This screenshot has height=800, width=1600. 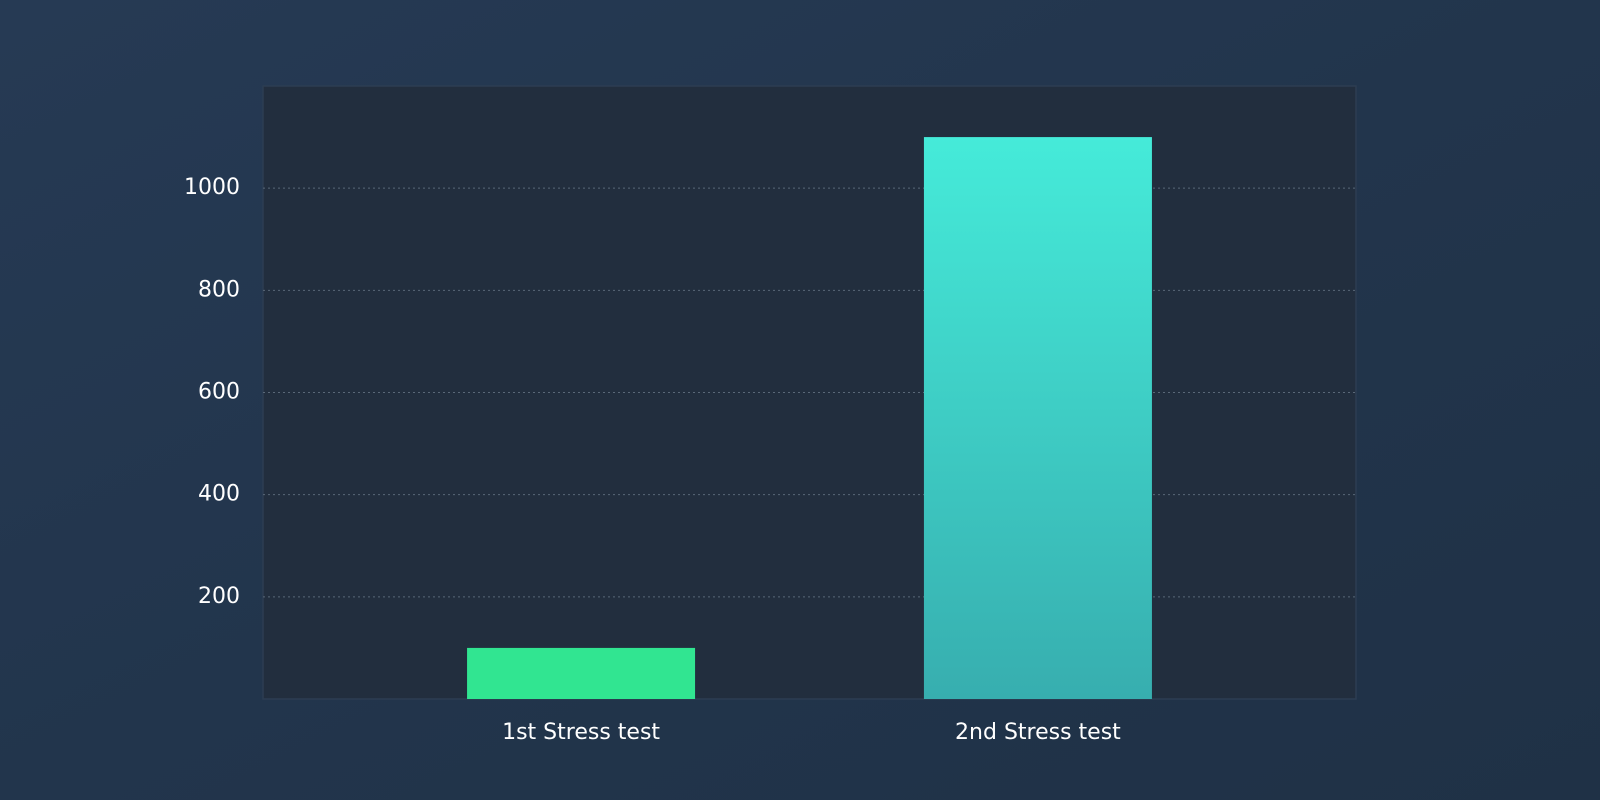 What do you see at coordinates (219, 289) in the screenshot?
I see `y-tick-label: 800` at bounding box center [219, 289].